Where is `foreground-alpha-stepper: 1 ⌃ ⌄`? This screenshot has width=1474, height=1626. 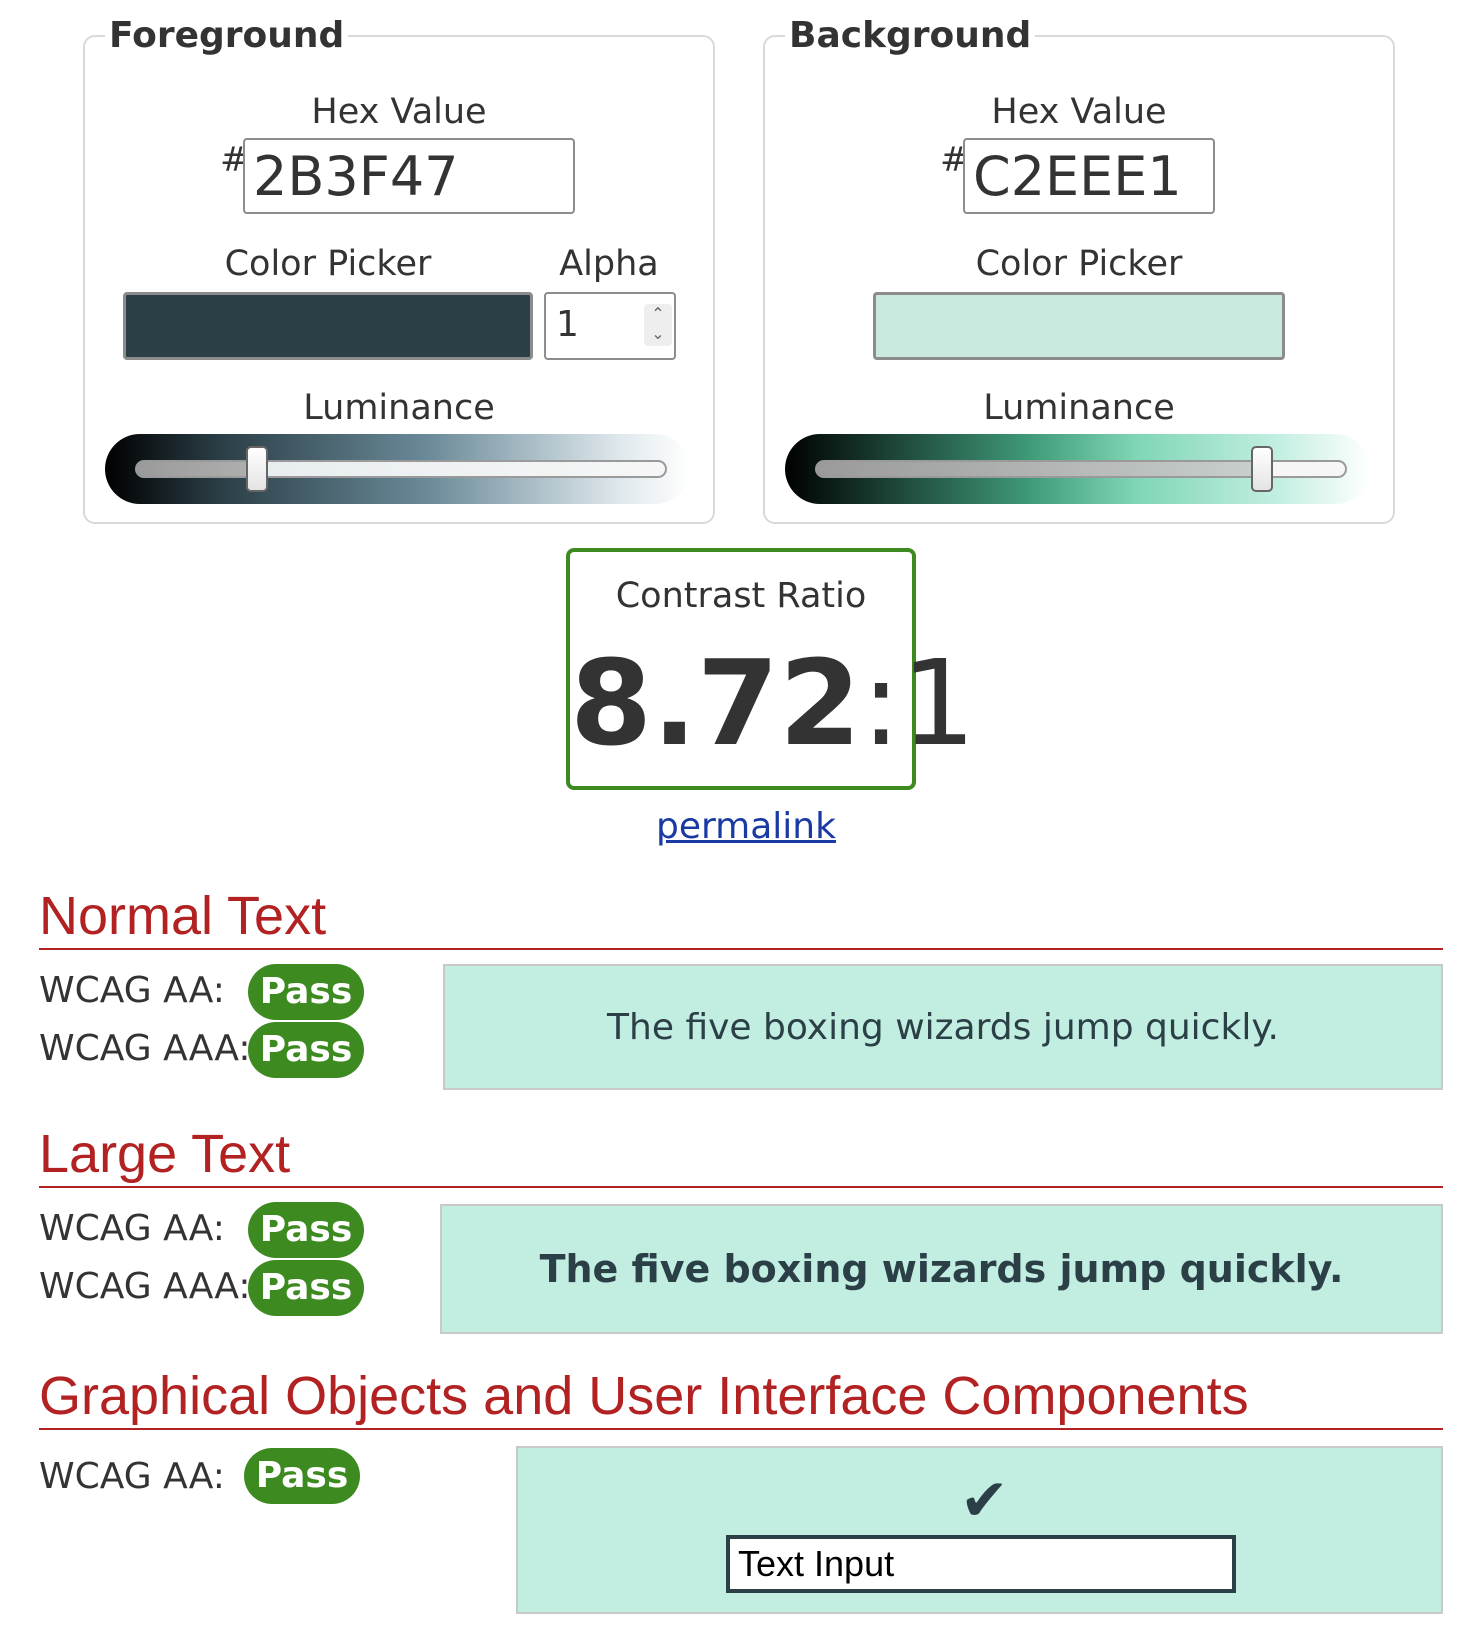
foreground-alpha-stepper: 1 ⌃ ⌄ is located at coordinates (610, 326).